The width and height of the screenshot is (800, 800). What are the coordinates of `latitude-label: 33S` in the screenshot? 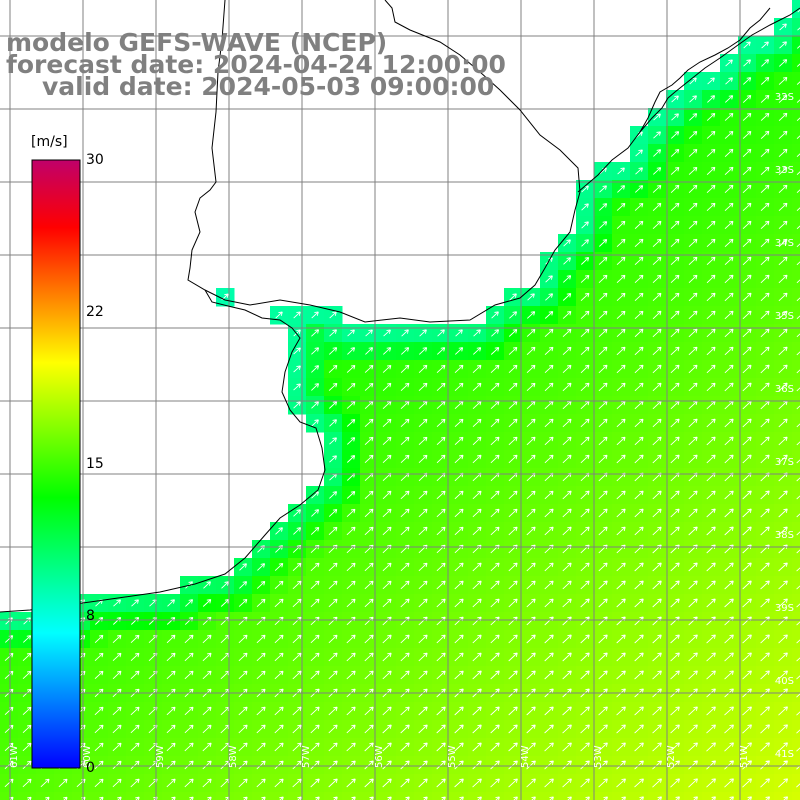 It's located at (784, 170).